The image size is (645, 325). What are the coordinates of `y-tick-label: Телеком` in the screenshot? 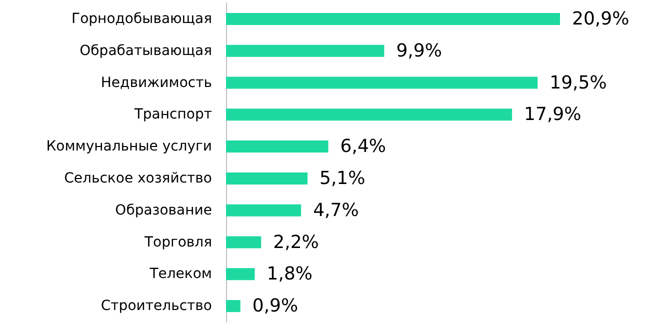 It's located at (180, 274).